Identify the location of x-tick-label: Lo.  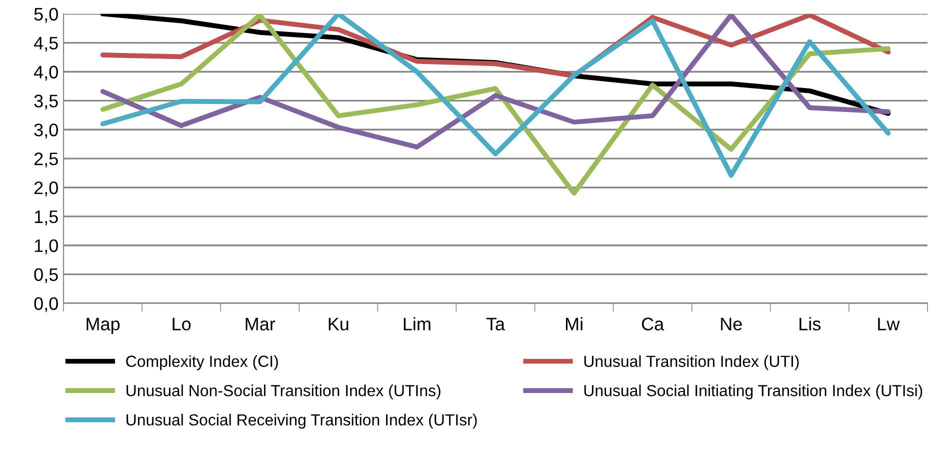
(181, 324).